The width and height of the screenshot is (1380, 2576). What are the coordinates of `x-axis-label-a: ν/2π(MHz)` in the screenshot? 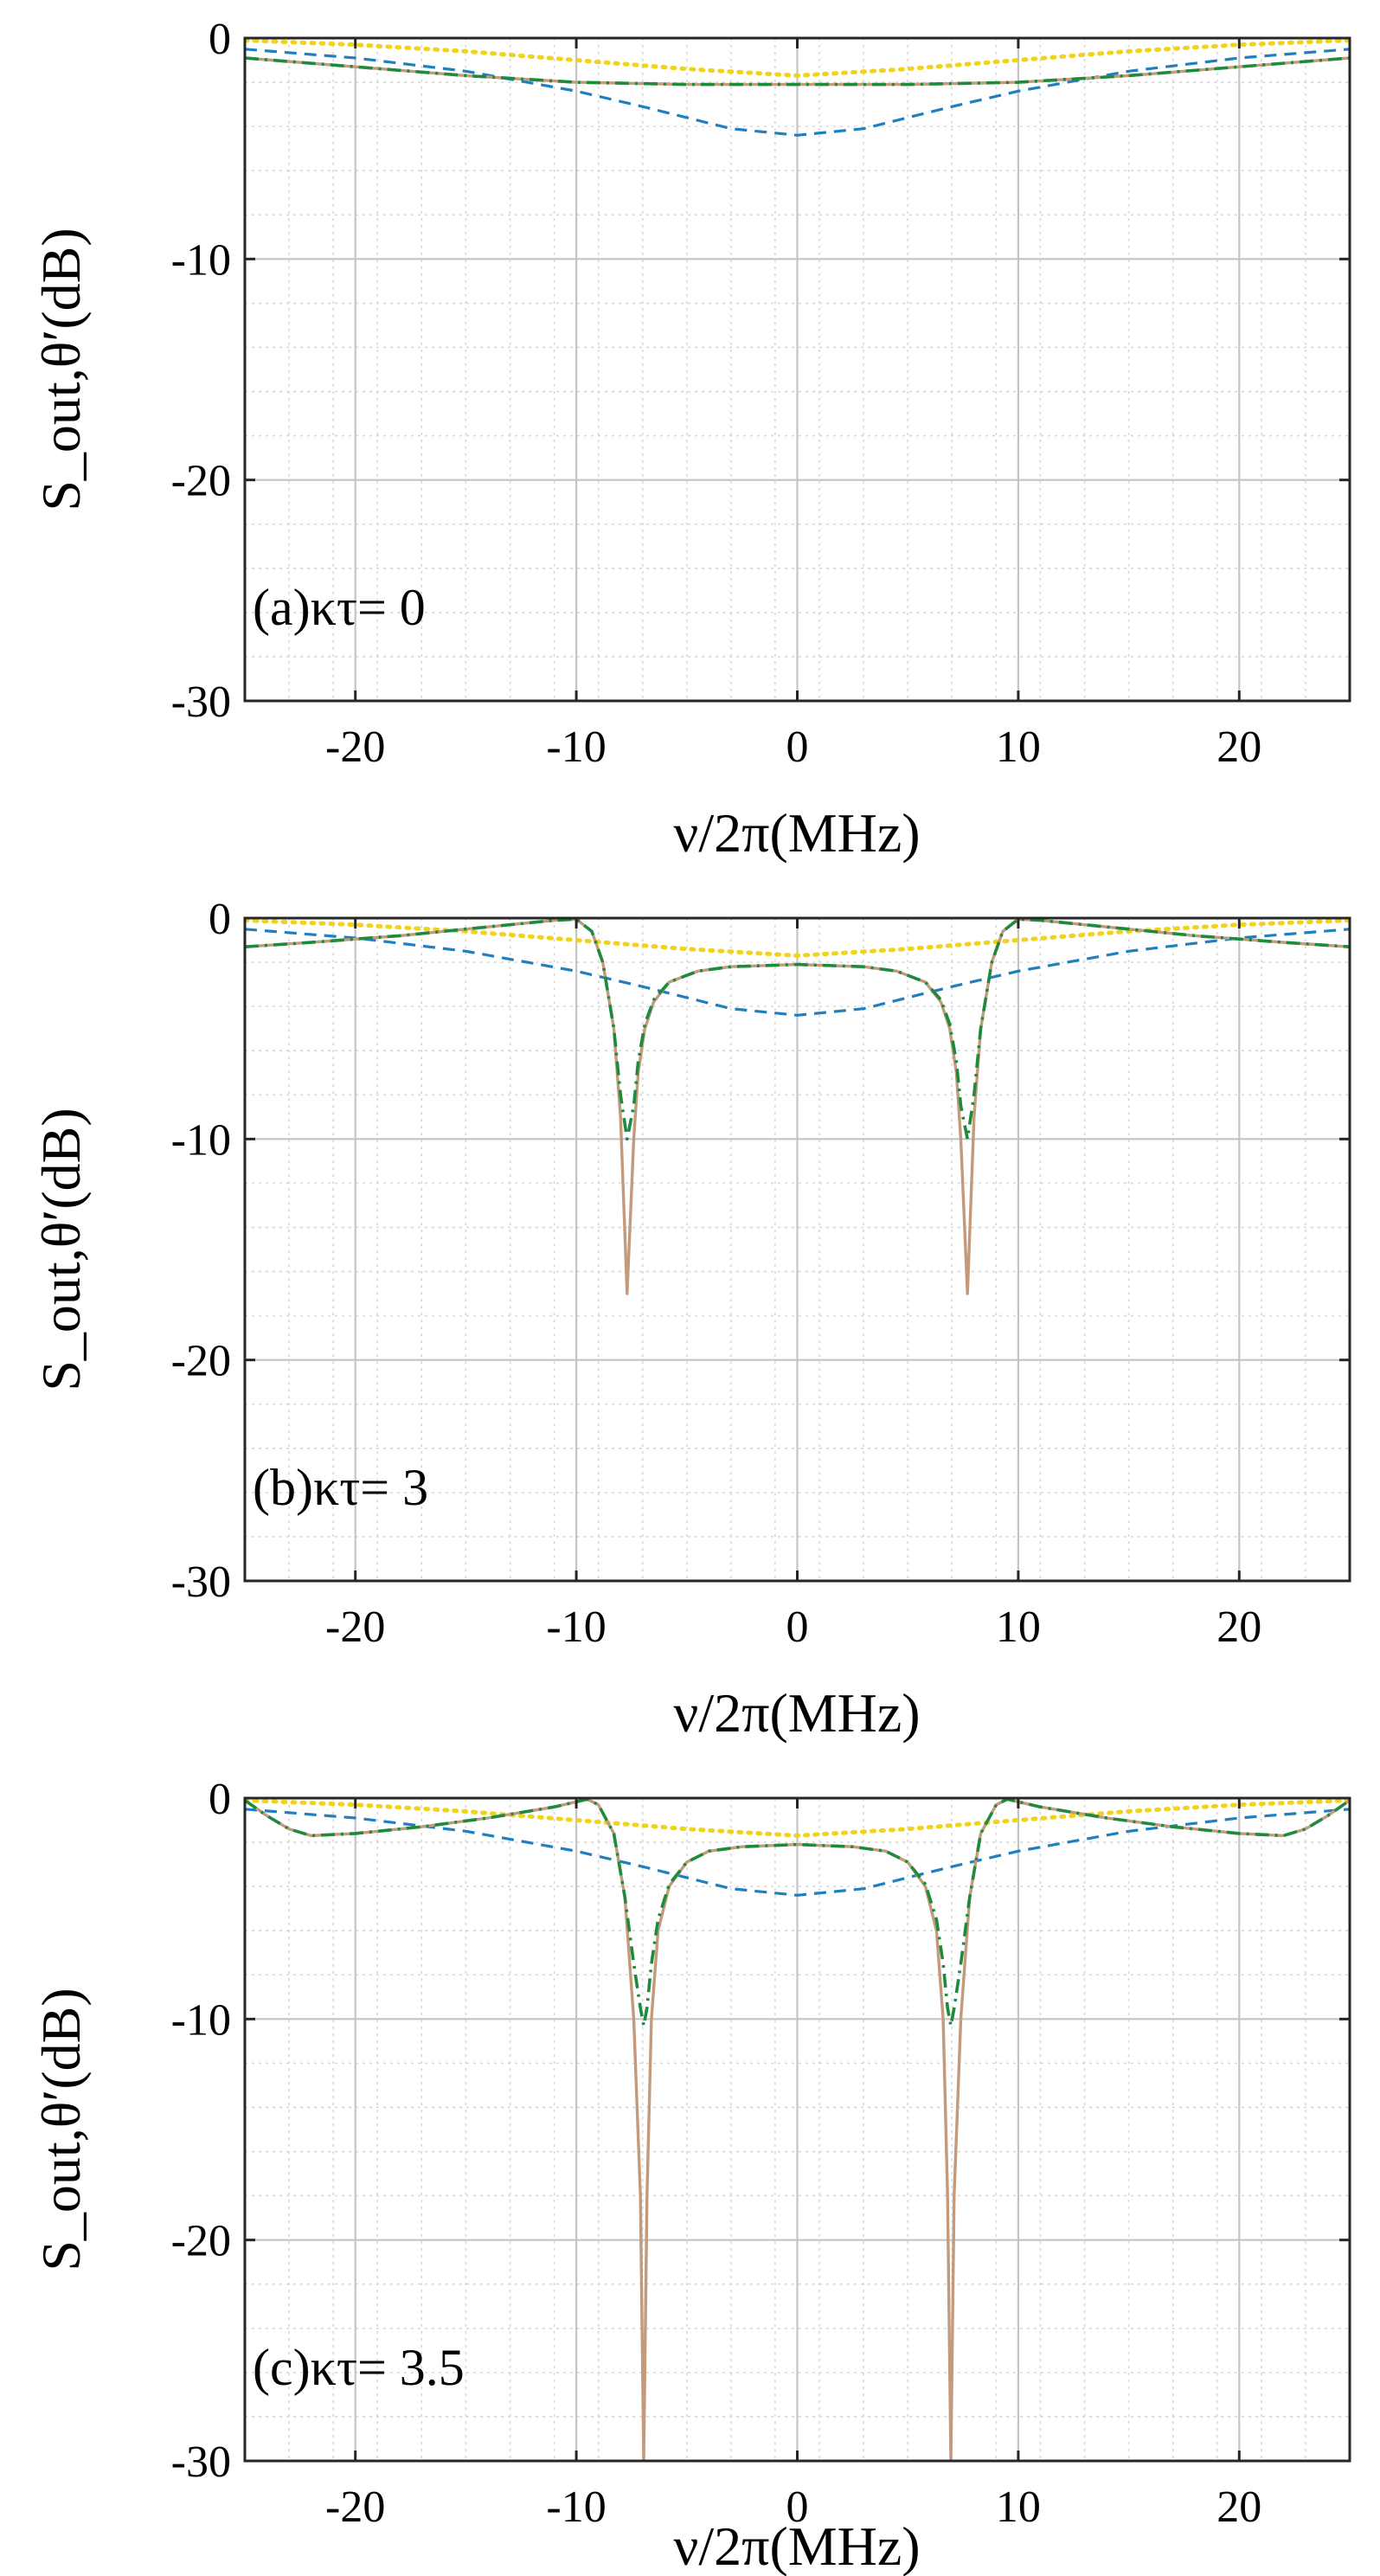 It's located at (796, 833).